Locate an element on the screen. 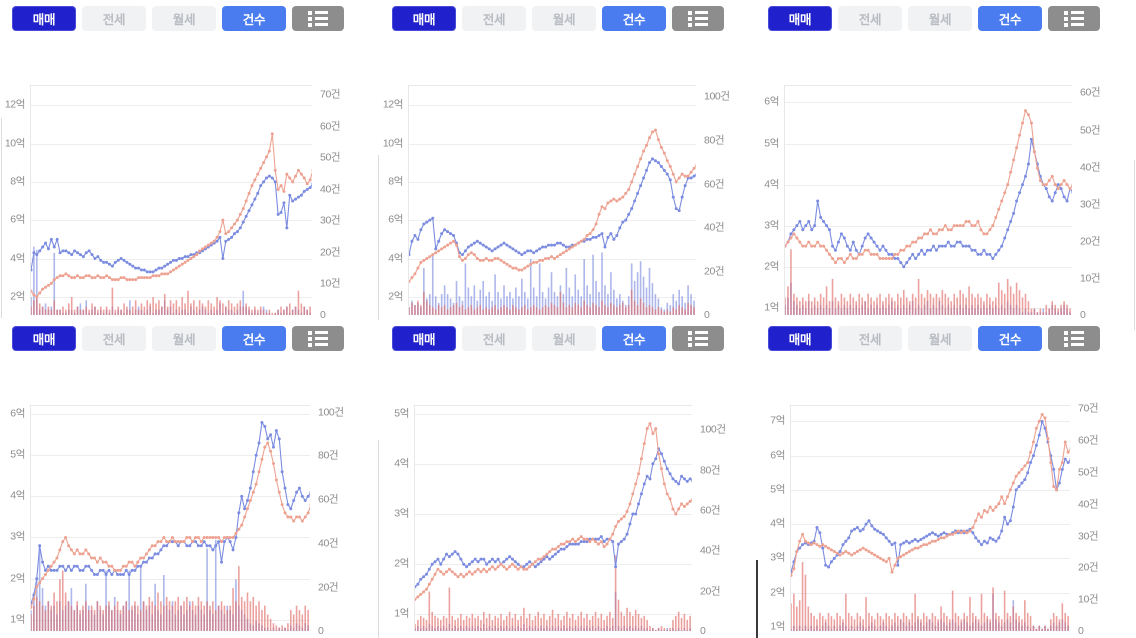  y-axis-left-tick: 10억 is located at coordinates (393, 143).